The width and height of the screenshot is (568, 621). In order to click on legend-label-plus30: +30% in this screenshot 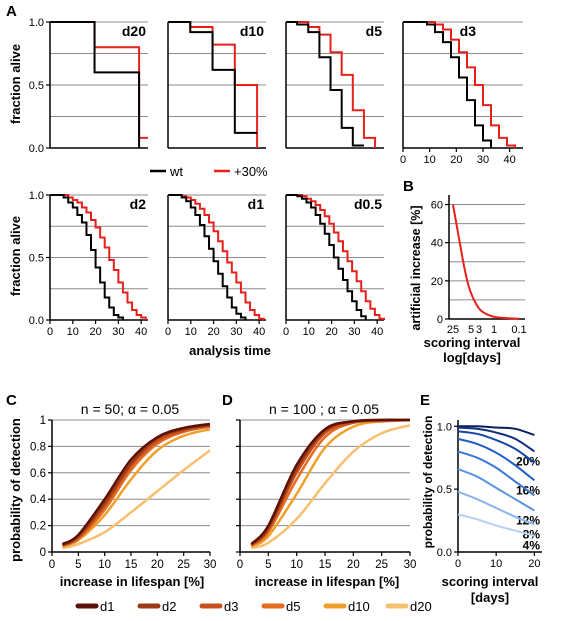, I will do `click(251, 171)`.